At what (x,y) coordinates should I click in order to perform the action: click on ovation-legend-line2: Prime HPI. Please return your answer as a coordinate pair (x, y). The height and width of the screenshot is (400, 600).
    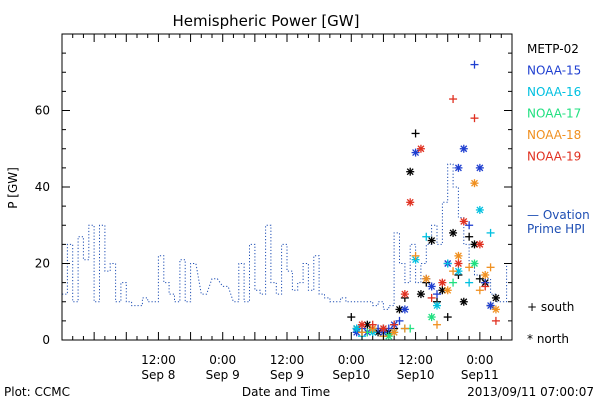
    Looking at the image, I should click on (556, 229).